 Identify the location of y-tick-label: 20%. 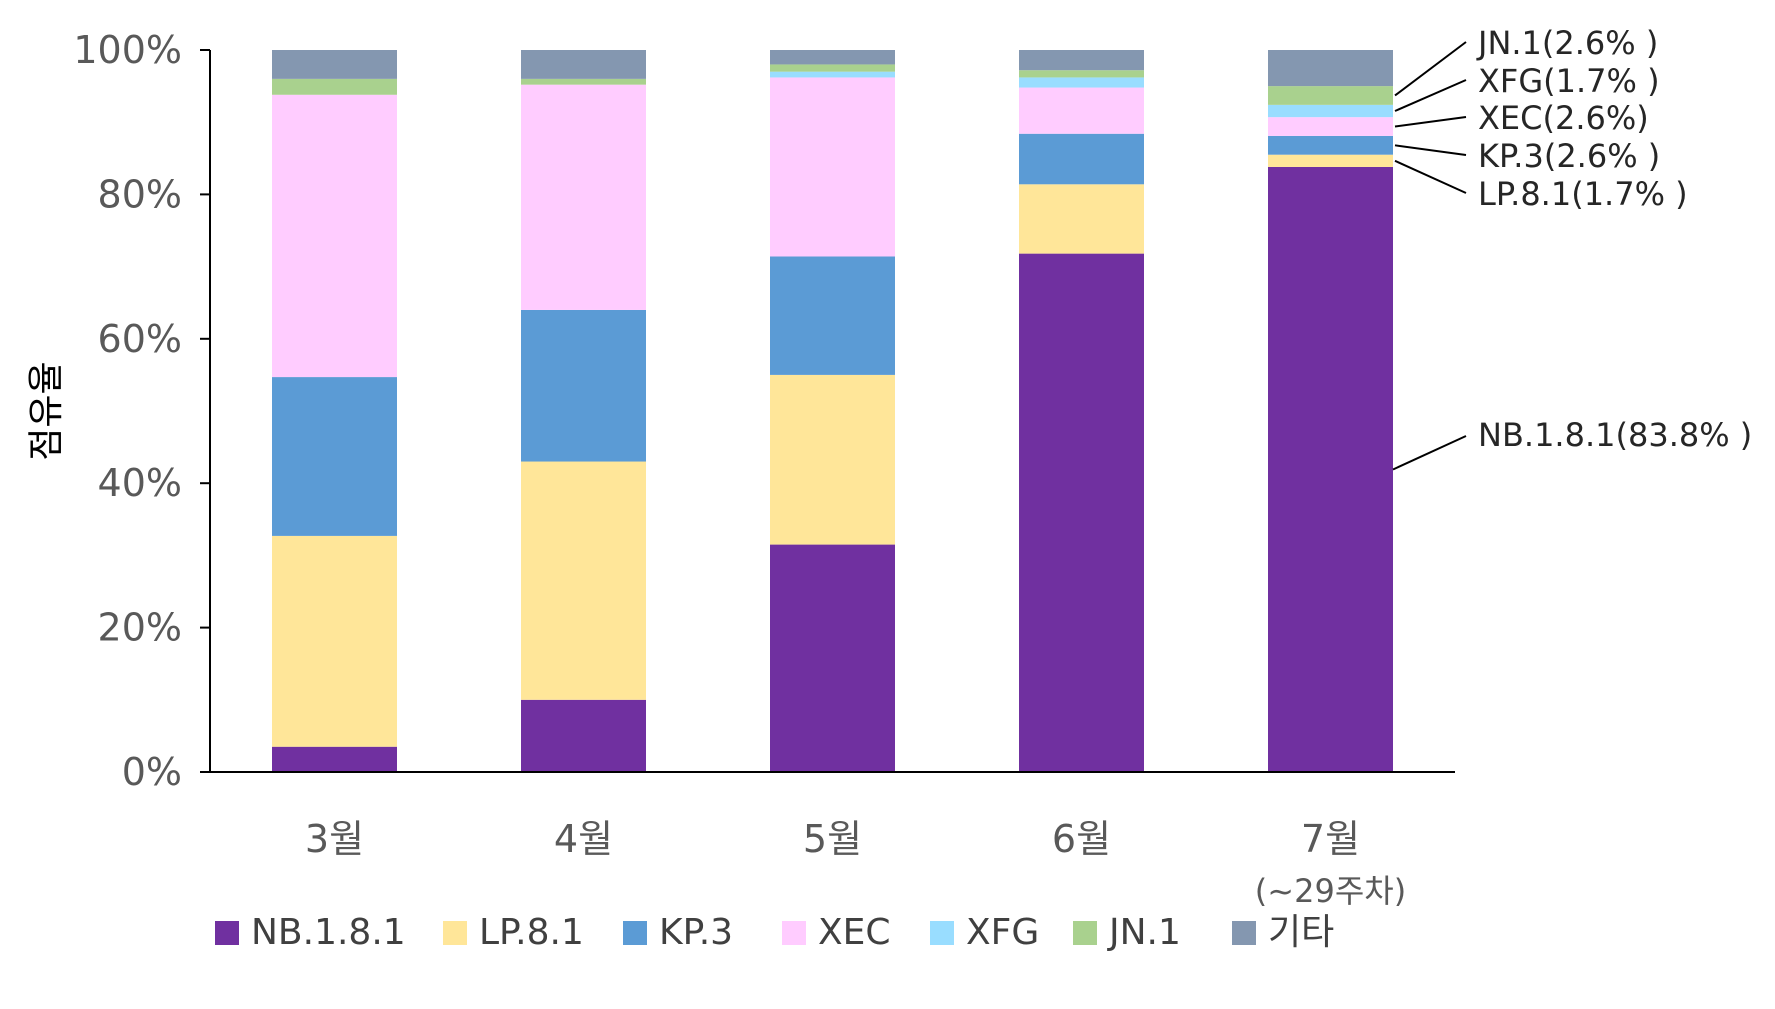
(140, 628).